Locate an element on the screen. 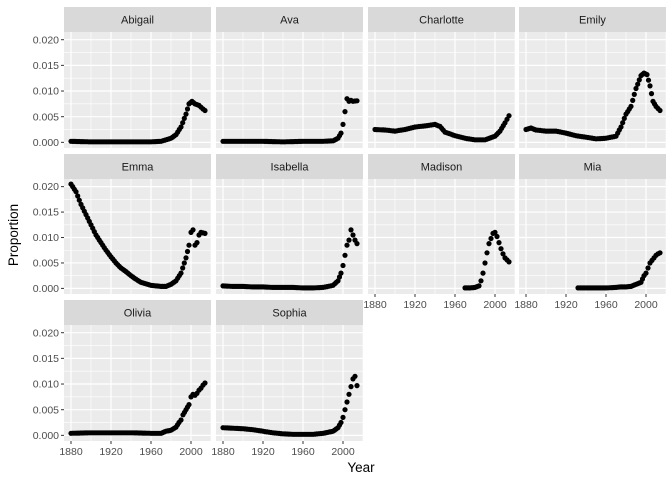 The width and height of the screenshot is (672, 480). x-axis-title: Year is located at coordinates (361, 467).